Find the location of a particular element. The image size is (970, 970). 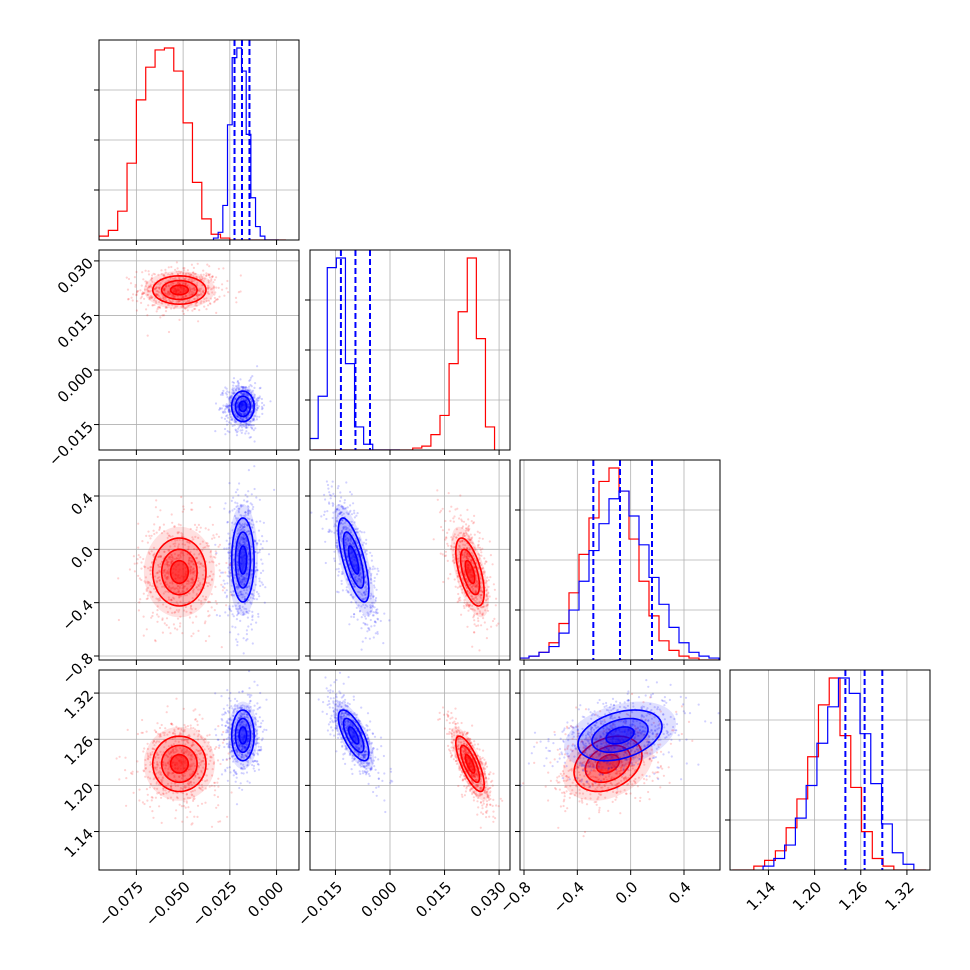

x-tick-label: 1.20 is located at coordinates (807, 896).